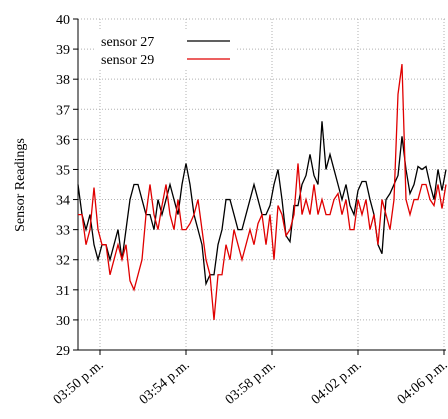 Image resolution: width=448 pixels, height=419 pixels. I want to click on y-tick-label: 29, so click(63, 351).